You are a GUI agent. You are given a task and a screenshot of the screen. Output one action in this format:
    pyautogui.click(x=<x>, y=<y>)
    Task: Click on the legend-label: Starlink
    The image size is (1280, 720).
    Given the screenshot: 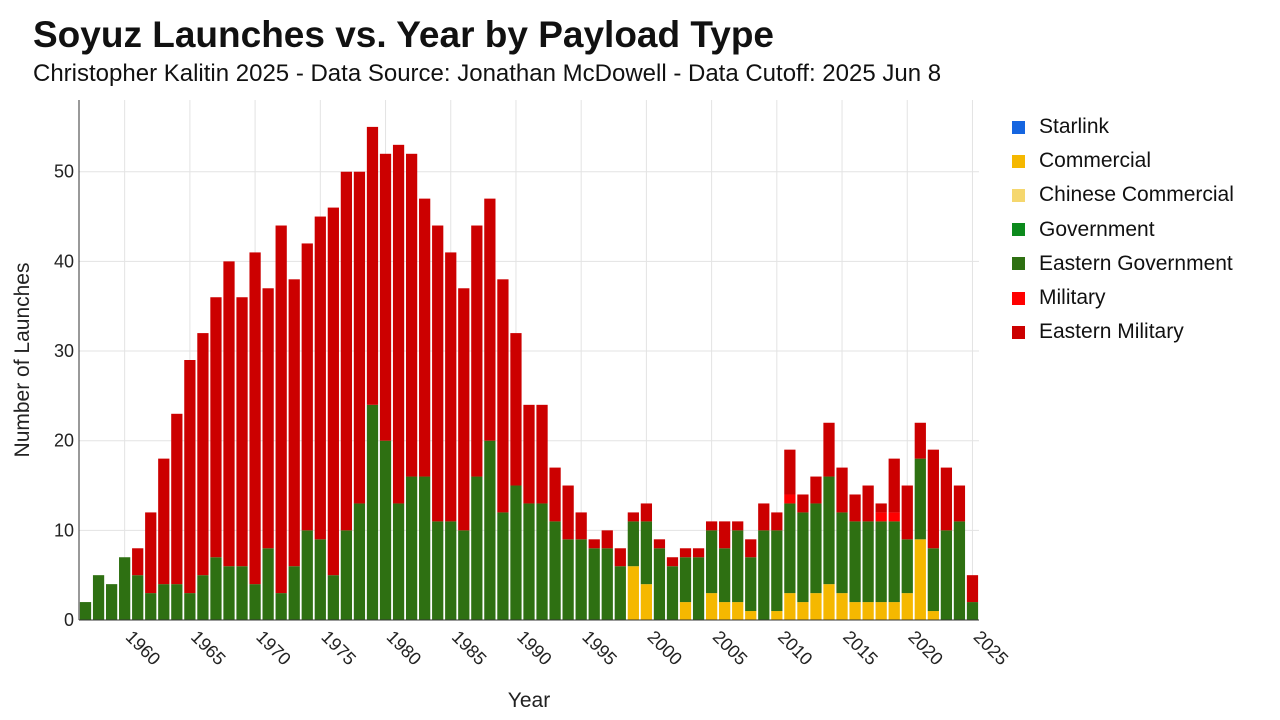 What is the action you would take?
    pyautogui.click(x=1074, y=127)
    